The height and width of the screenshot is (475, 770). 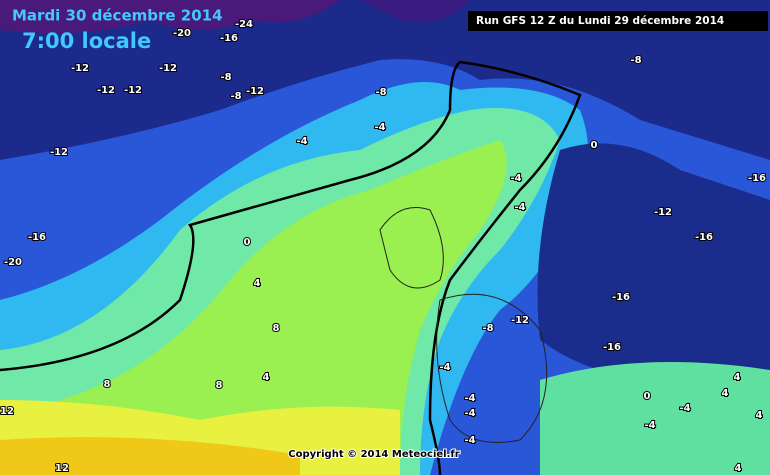 What do you see at coordinates (373, 454) in the screenshot?
I see `copyright: Copyright © 2014 Meteociel.fr` at bounding box center [373, 454].